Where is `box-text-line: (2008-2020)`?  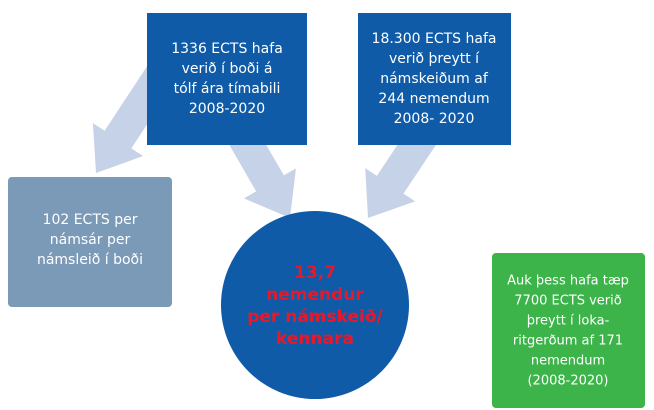 box-text-line: (2008-2020) is located at coordinates (567, 381).